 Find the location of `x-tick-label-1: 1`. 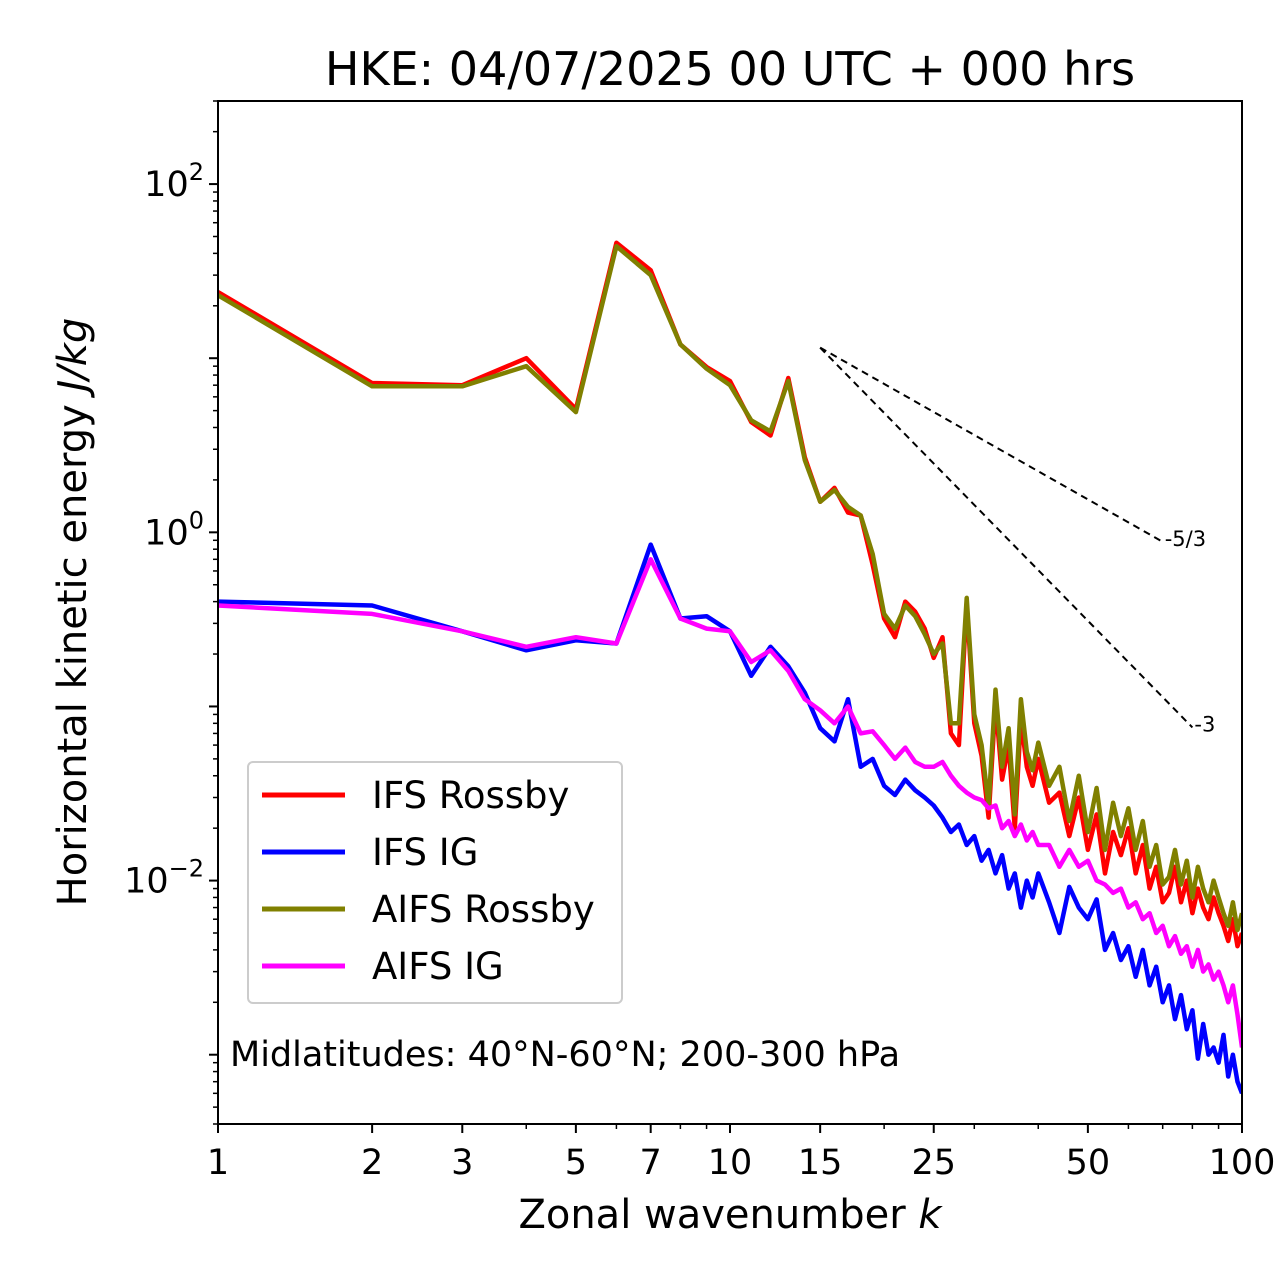

x-tick-label-1: 1 is located at coordinates (218, 1163).